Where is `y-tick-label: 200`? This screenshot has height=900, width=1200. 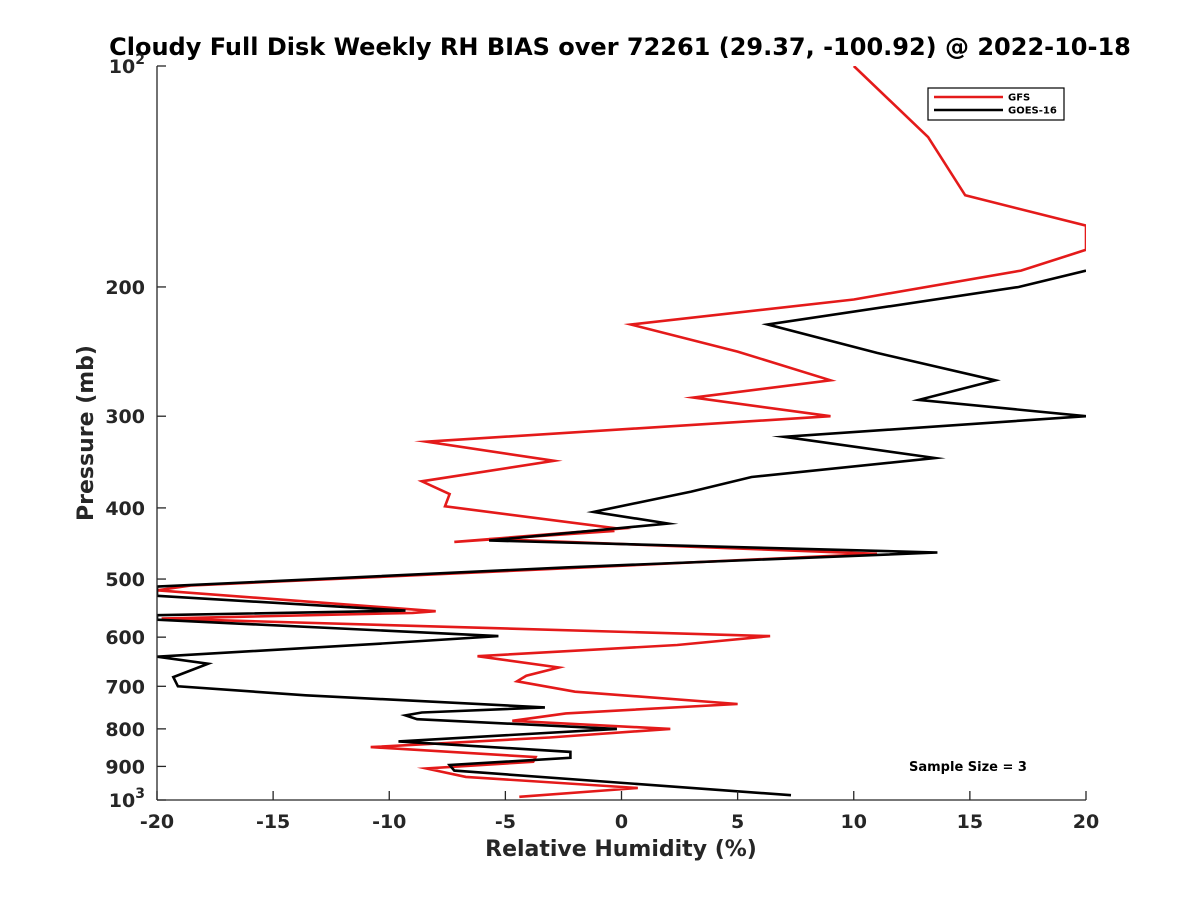
y-tick-label: 200 is located at coordinates (125, 288).